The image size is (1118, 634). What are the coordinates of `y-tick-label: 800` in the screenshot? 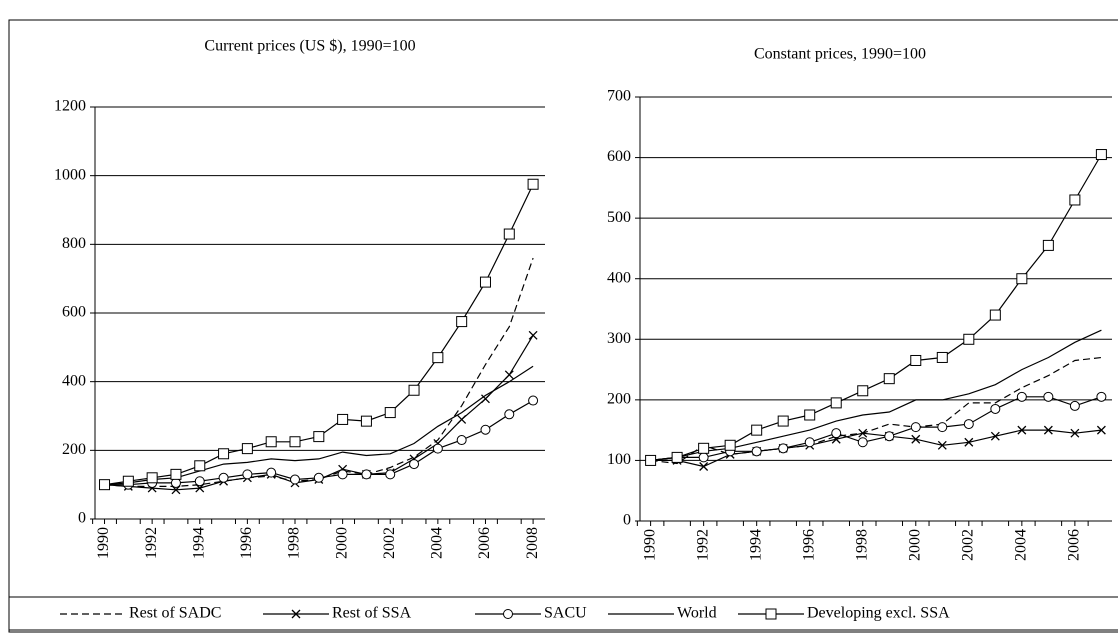 It's located at (74, 243).